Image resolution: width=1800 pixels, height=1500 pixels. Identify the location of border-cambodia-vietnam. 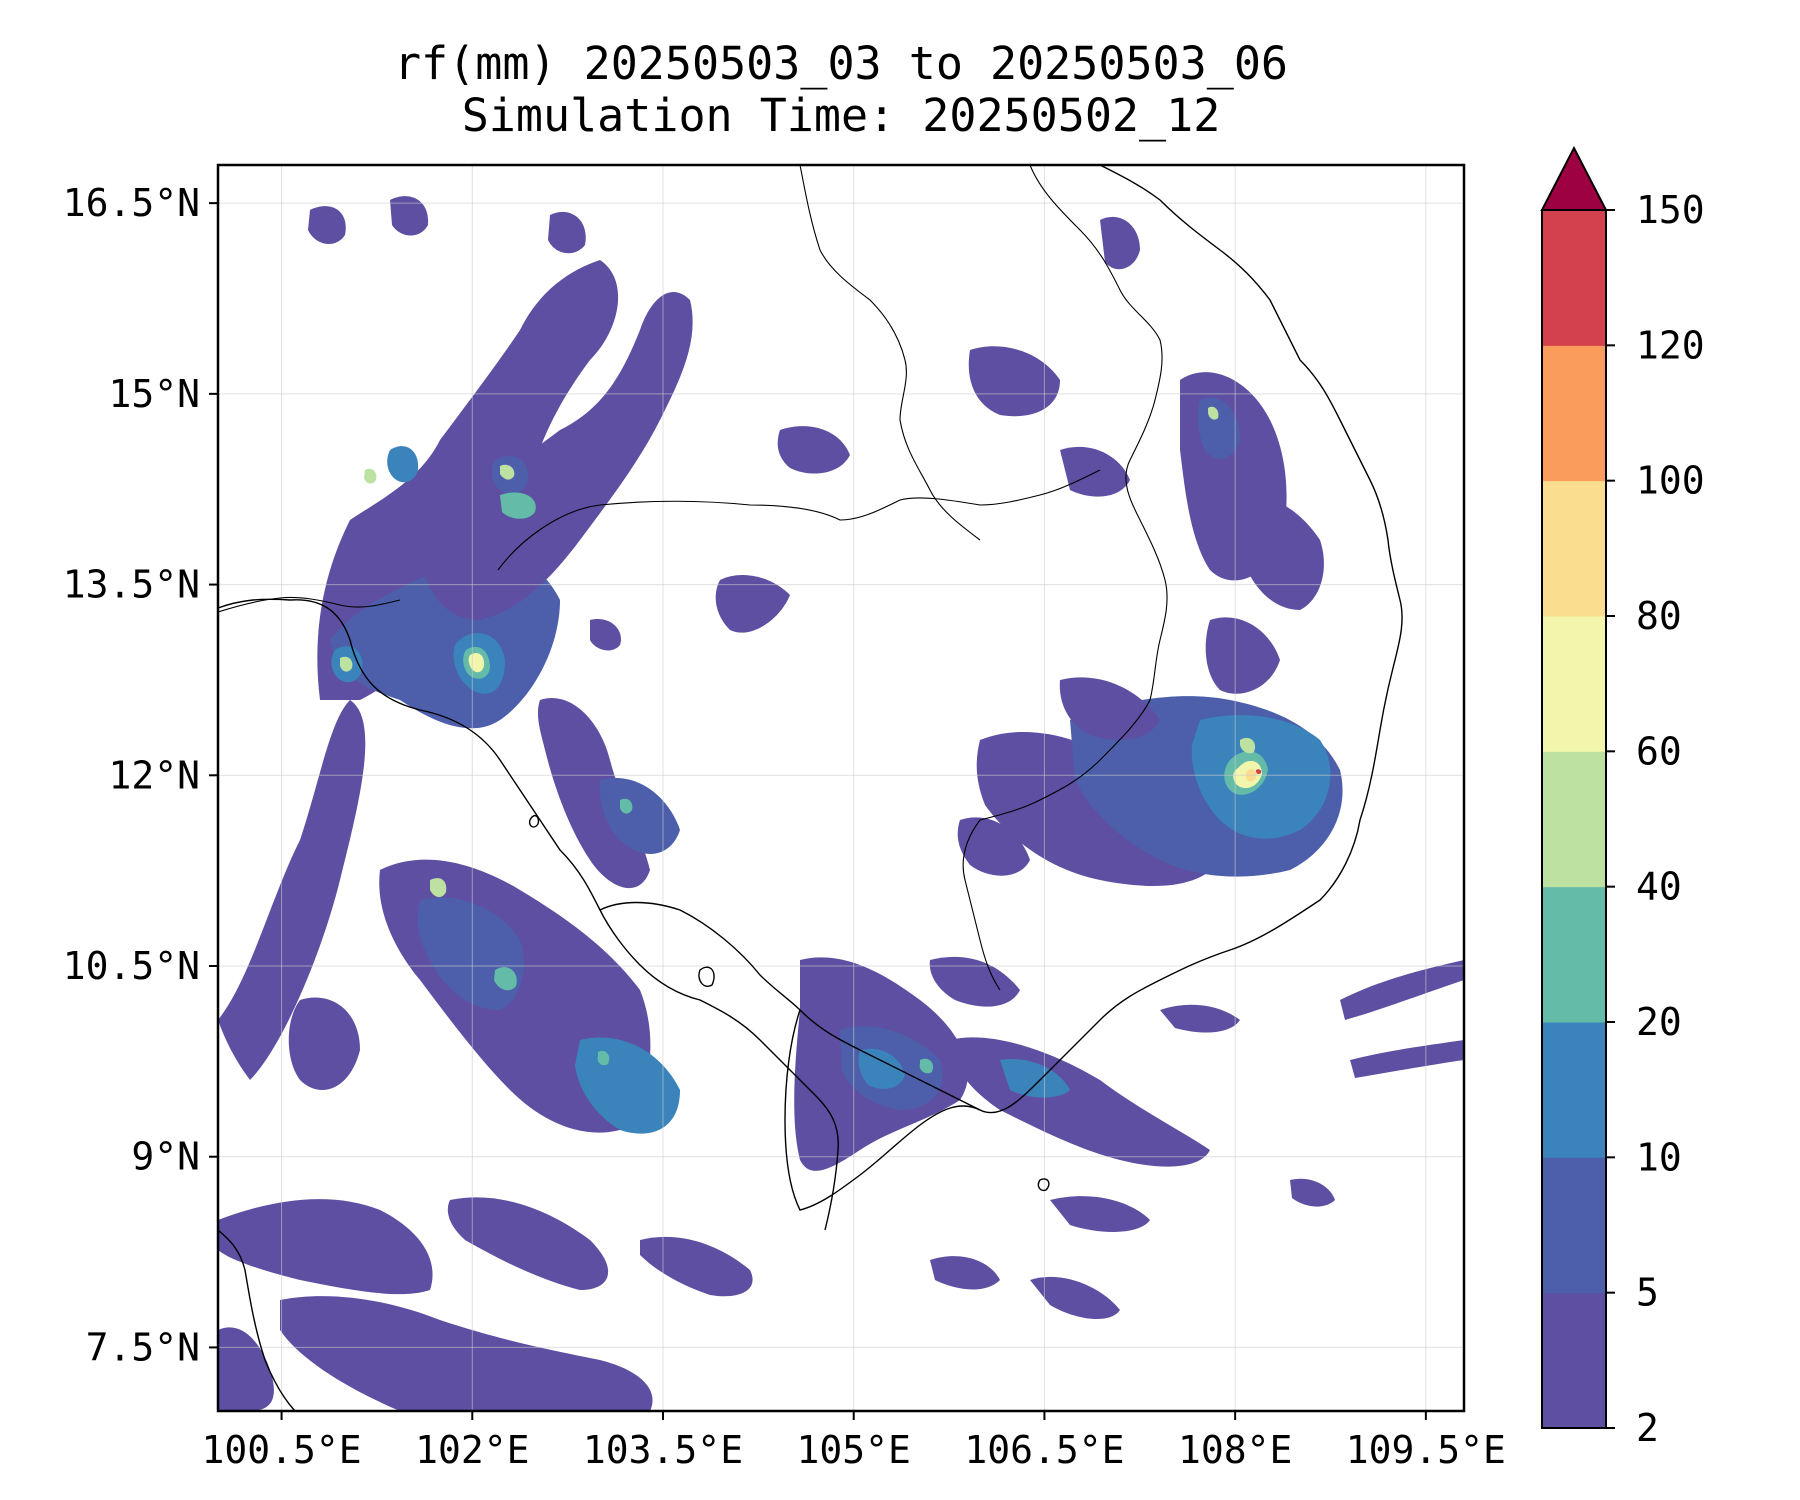
(1056, 845).